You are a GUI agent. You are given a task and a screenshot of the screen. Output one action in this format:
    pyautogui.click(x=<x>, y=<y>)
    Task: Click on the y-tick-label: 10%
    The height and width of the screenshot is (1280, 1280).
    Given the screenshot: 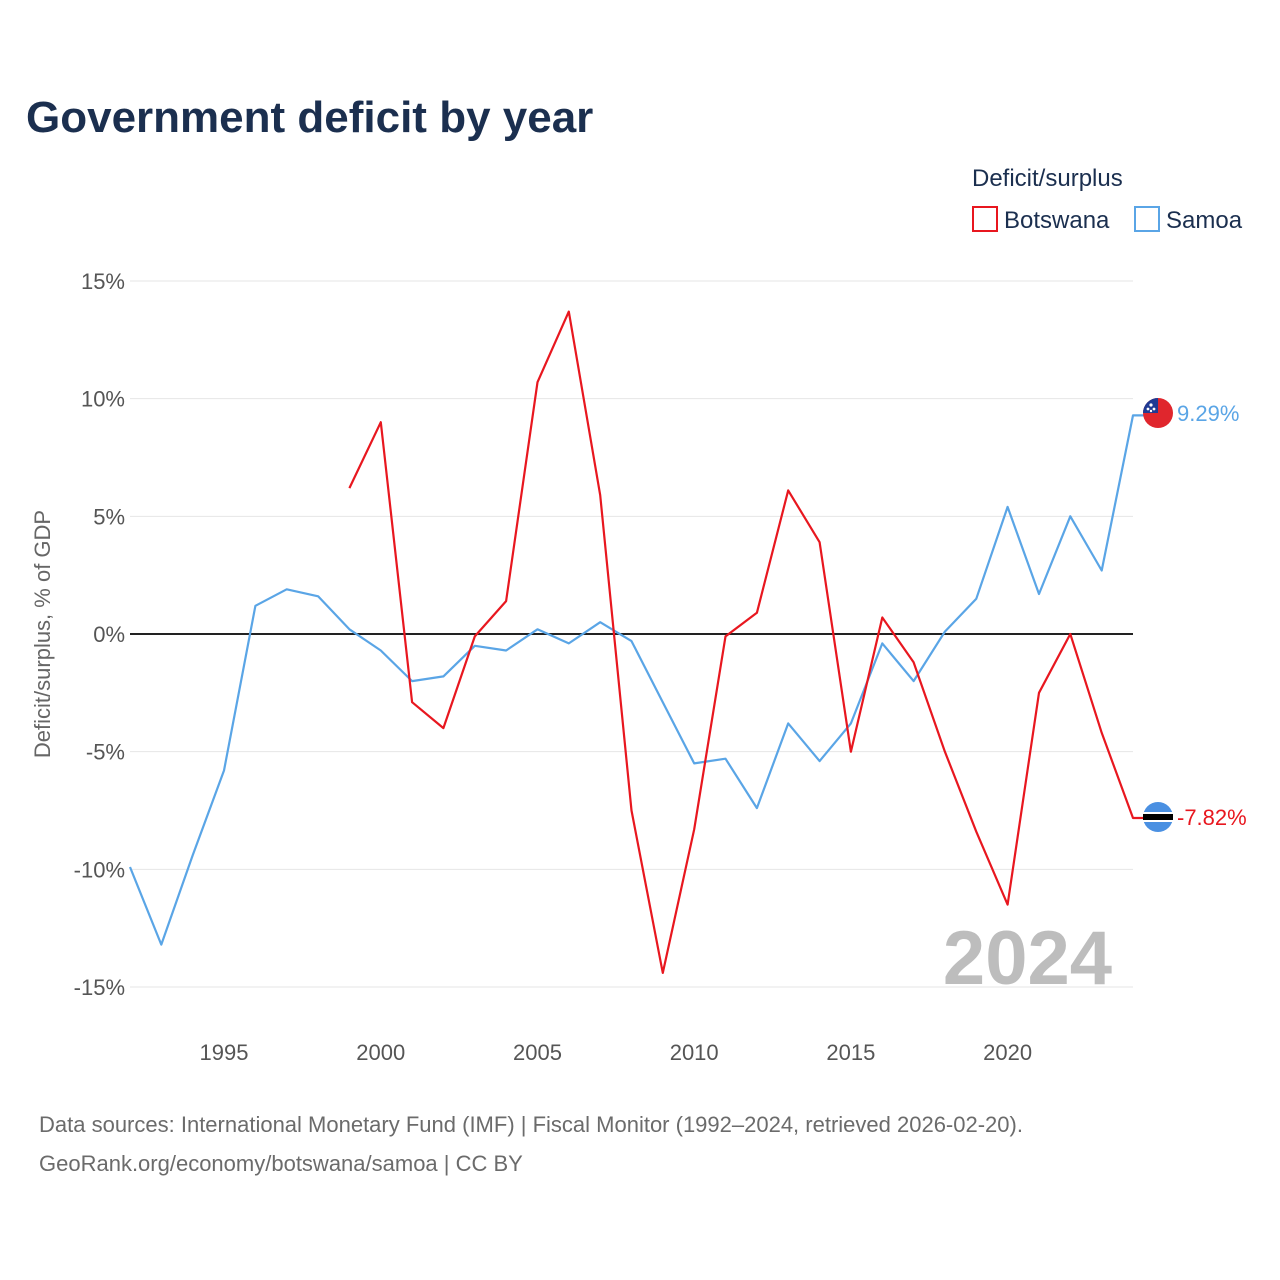 What is the action you would take?
    pyautogui.click(x=103, y=399)
    